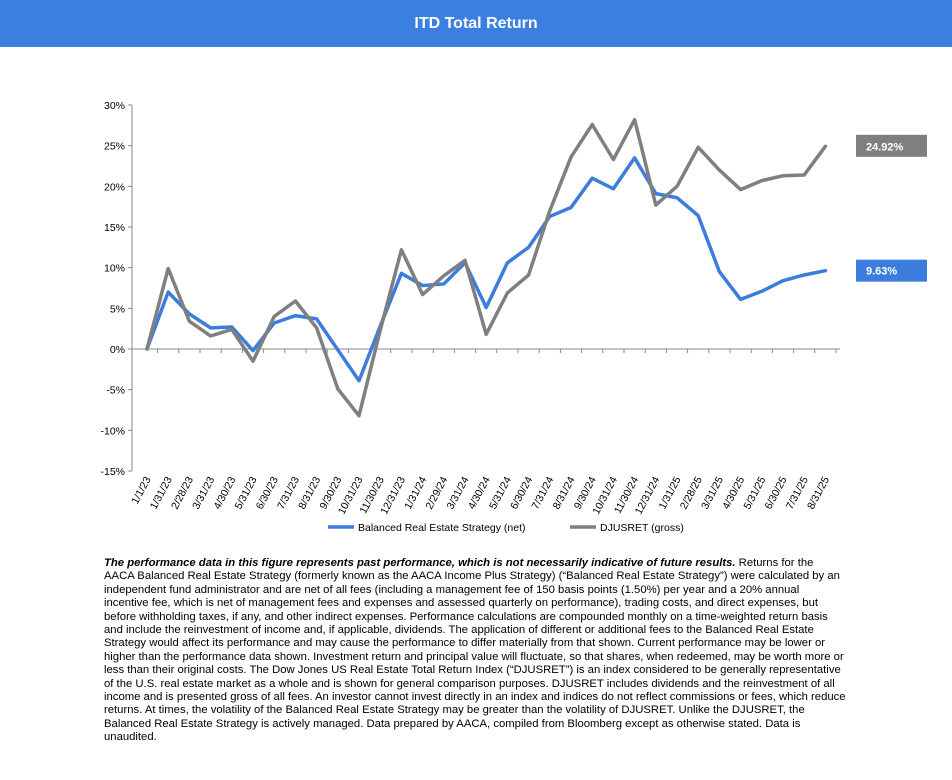 Image resolution: width=952 pixels, height=780 pixels. Describe the element at coordinates (112, 472) in the screenshot. I see `y-tick-label: -15%` at that location.